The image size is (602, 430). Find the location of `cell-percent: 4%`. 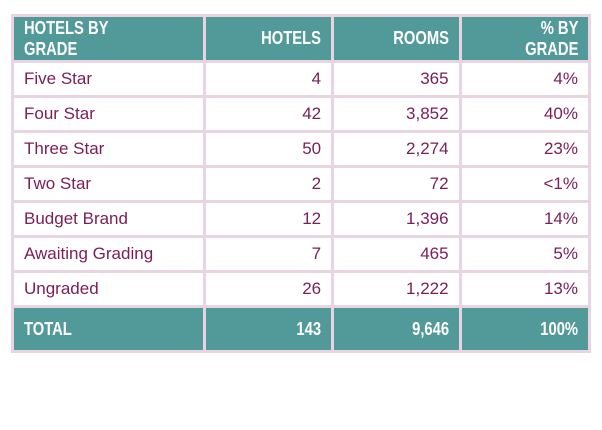

cell-percent: 4% is located at coordinates (525, 79).